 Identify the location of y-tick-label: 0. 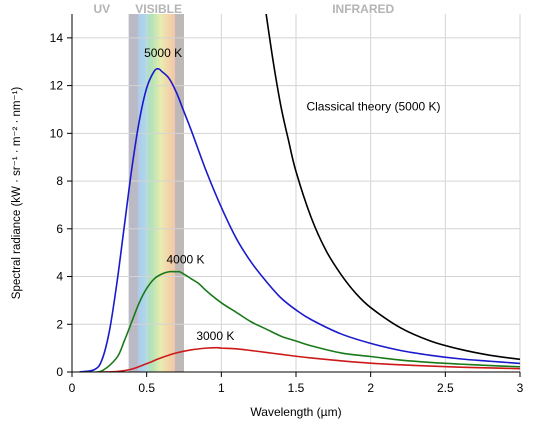
(59, 372).